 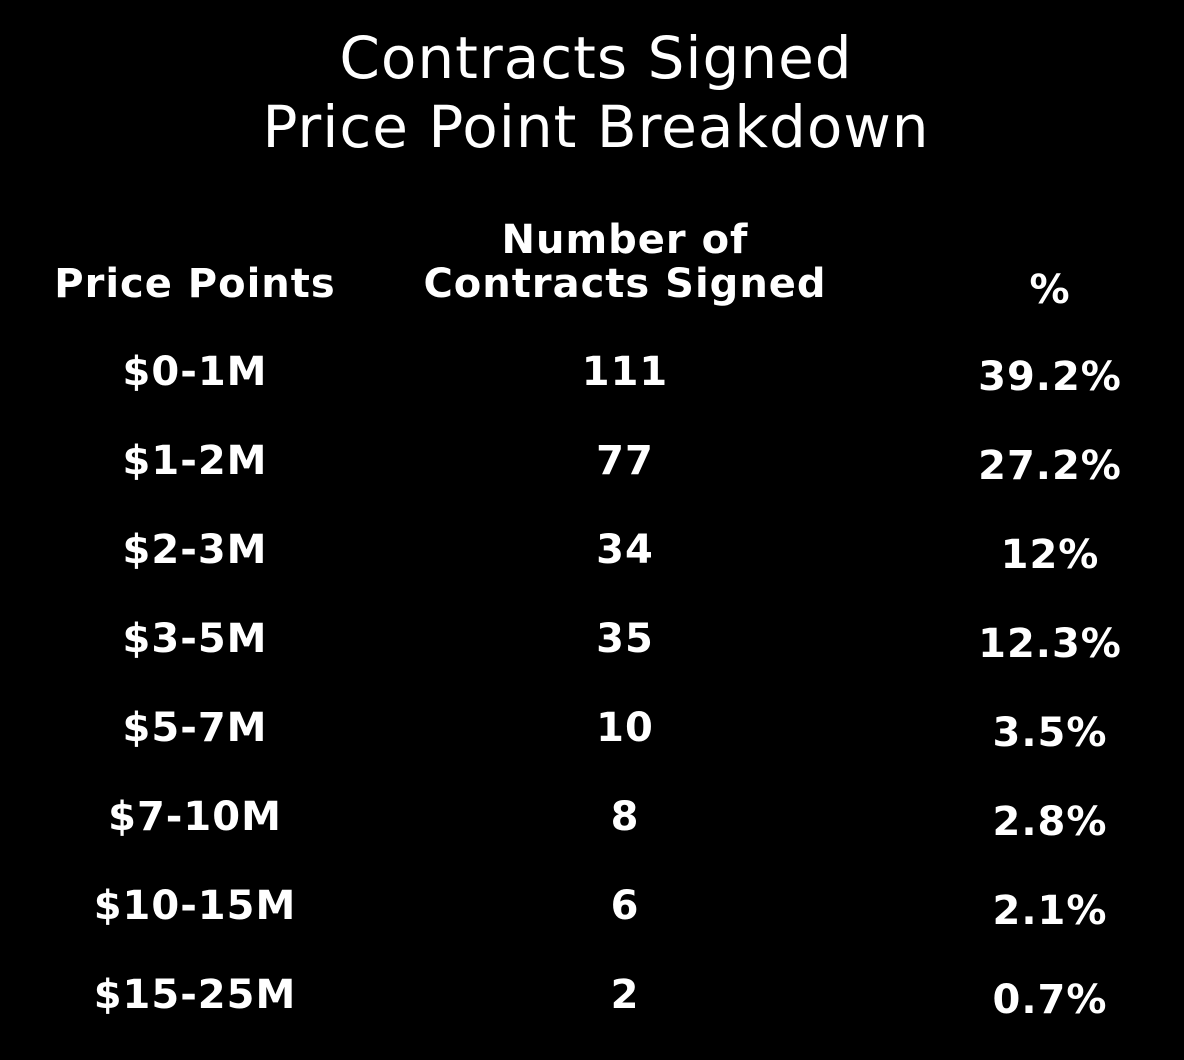 What do you see at coordinates (596, 127) in the screenshot?
I see `title: Price Point Breakdown` at bounding box center [596, 127].